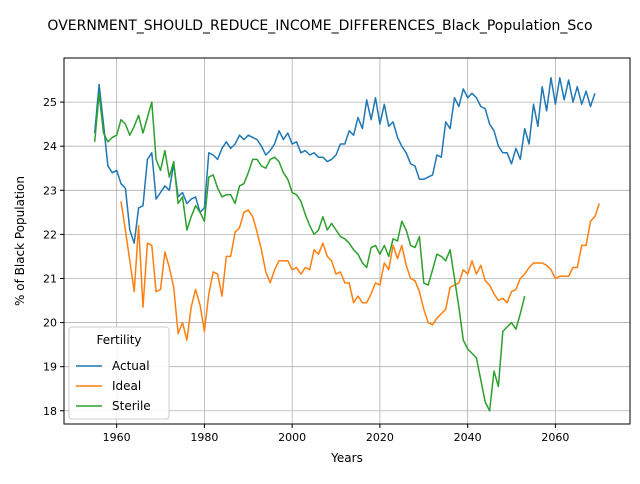 This screenshot has width=640, height=484. Describe the element at coordinates (50, 367) in the screenshot. I see `y-tick-label: 19` at that location.